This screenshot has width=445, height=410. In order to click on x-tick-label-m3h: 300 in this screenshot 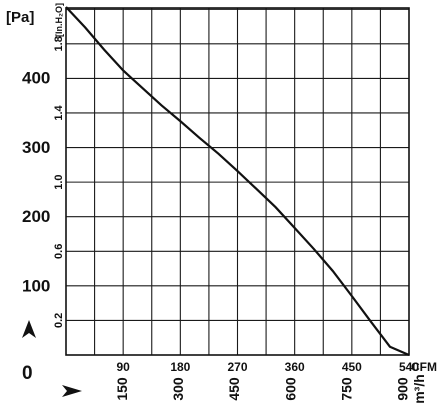, I will do `click(178, 389)`.